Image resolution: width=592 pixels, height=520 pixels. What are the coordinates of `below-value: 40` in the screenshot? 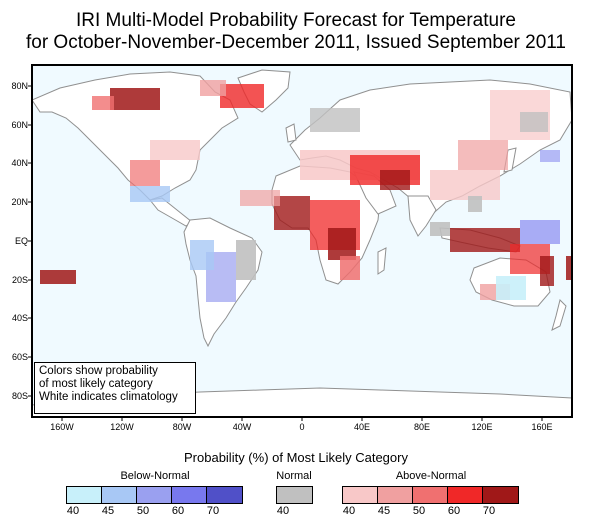 It's located at (73, 511).